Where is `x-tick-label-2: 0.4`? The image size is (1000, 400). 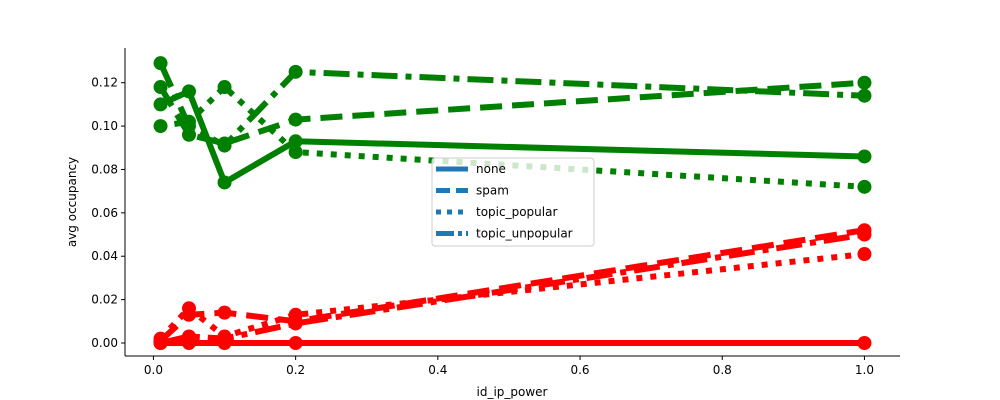
x-tick-label-2: 0.4 is located at coordinates (437, 370).